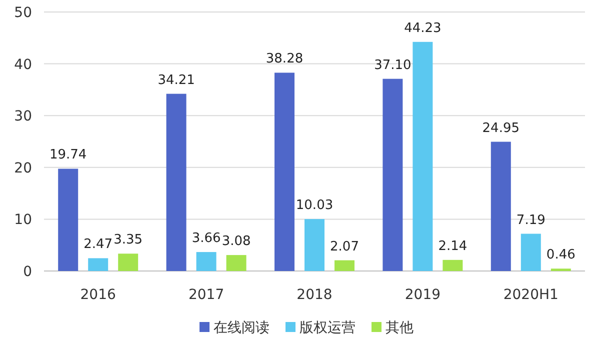 The image size is (591, 346). Describe the element at coordinates (393, 65) in the screenshot. I see `data-label: 37.10` at that location.